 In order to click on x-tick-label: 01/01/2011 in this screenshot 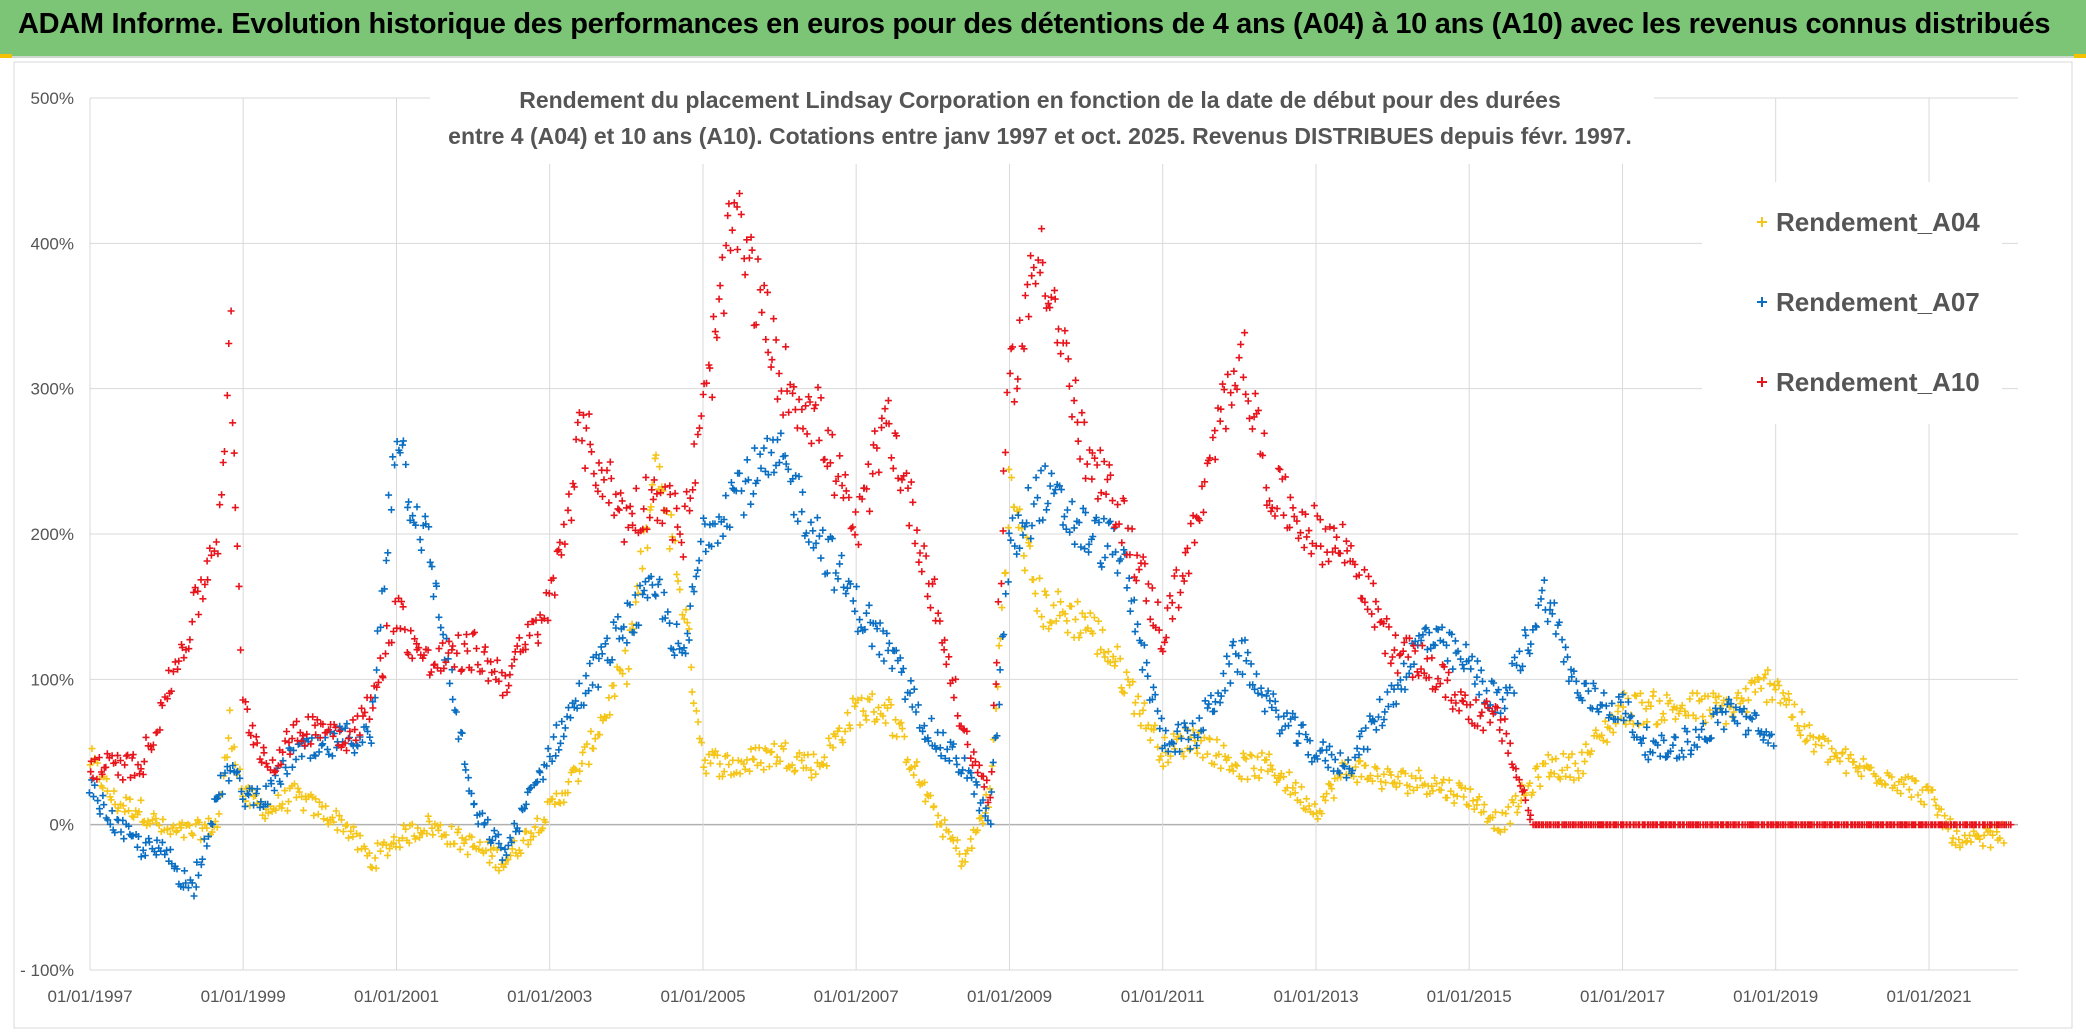, I will do `click(1163, 996)`.